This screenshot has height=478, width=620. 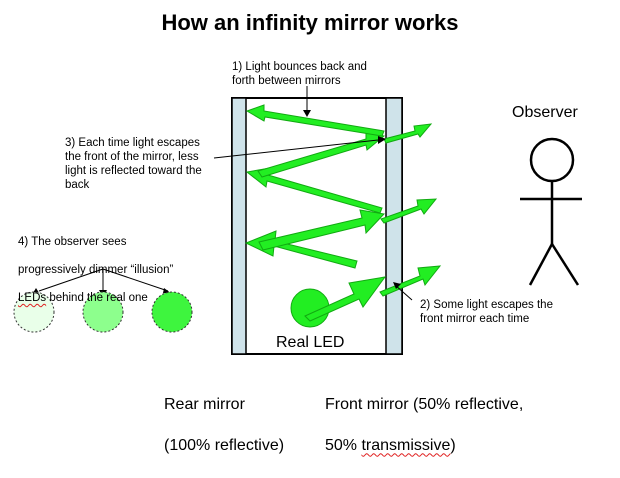 I want to click on note-4-line-1: 4) The observer sees, so click(x=72, y=242).